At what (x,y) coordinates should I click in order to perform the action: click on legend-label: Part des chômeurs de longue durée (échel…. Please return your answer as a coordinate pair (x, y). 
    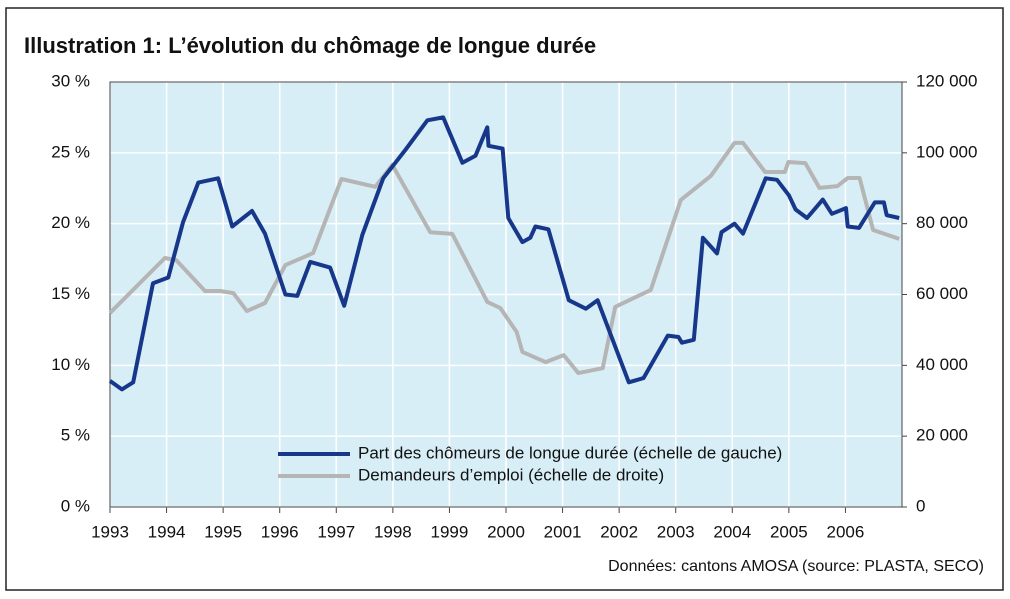
    Looking at the image, I should click on (570, 452).